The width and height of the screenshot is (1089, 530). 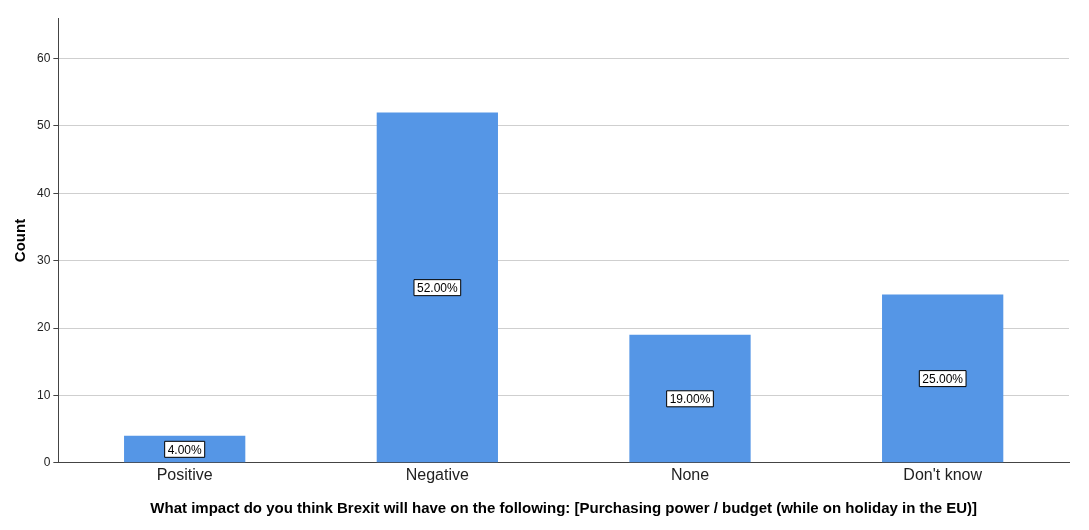 I want to click on y-axis-title: Count, so click(x=20, y=240).